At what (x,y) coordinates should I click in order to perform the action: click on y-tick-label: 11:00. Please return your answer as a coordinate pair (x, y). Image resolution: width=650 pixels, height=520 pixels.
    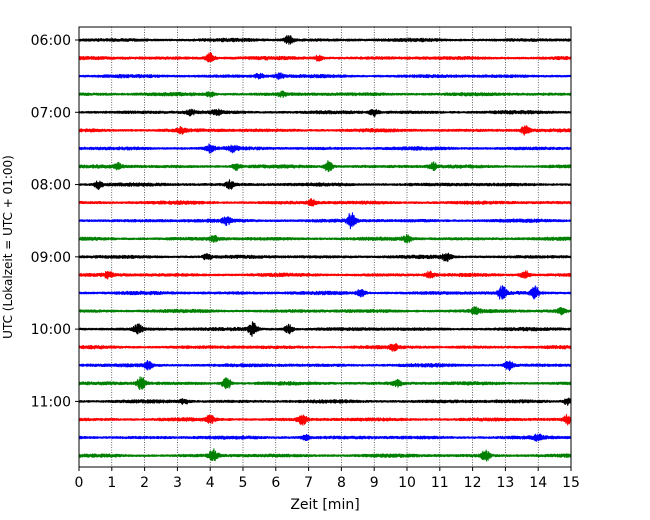
    Looking at the image, I should click on (51, 402).